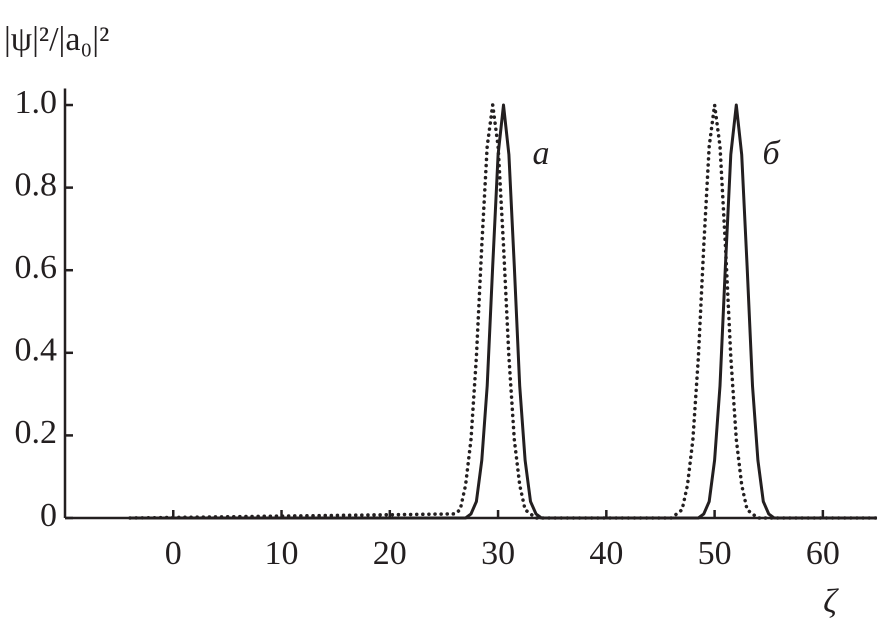 Image resolution: width=882 pixels, height=624 pixels. What do you see at coordinates (36, 350) in the screenshot?
I see `y-tick-label: 0.4` at bounding box center [36, 350].